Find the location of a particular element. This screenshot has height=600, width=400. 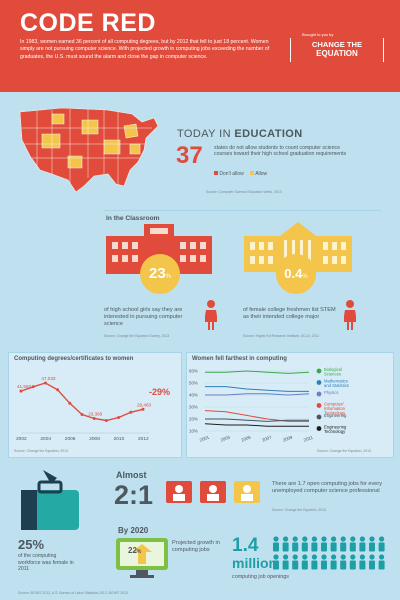

chart2-legend-label: Engineering is located at coordinates (335, 415).